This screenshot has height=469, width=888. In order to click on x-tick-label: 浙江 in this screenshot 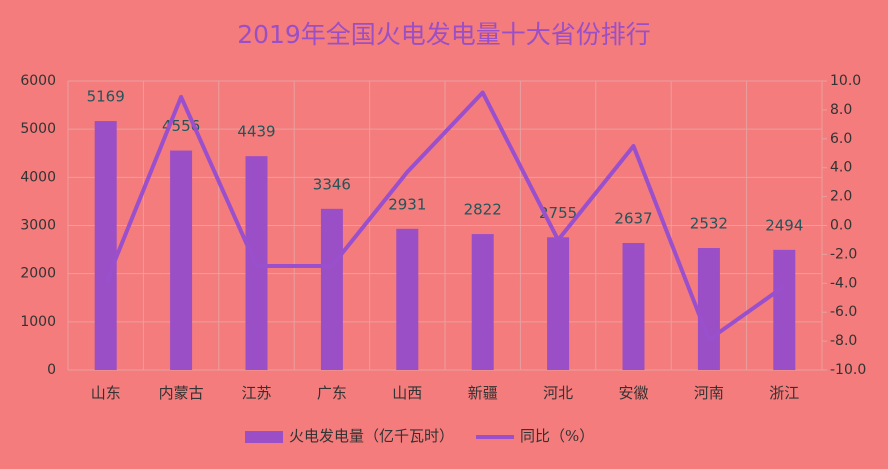, I will do `click(784, 393)`.